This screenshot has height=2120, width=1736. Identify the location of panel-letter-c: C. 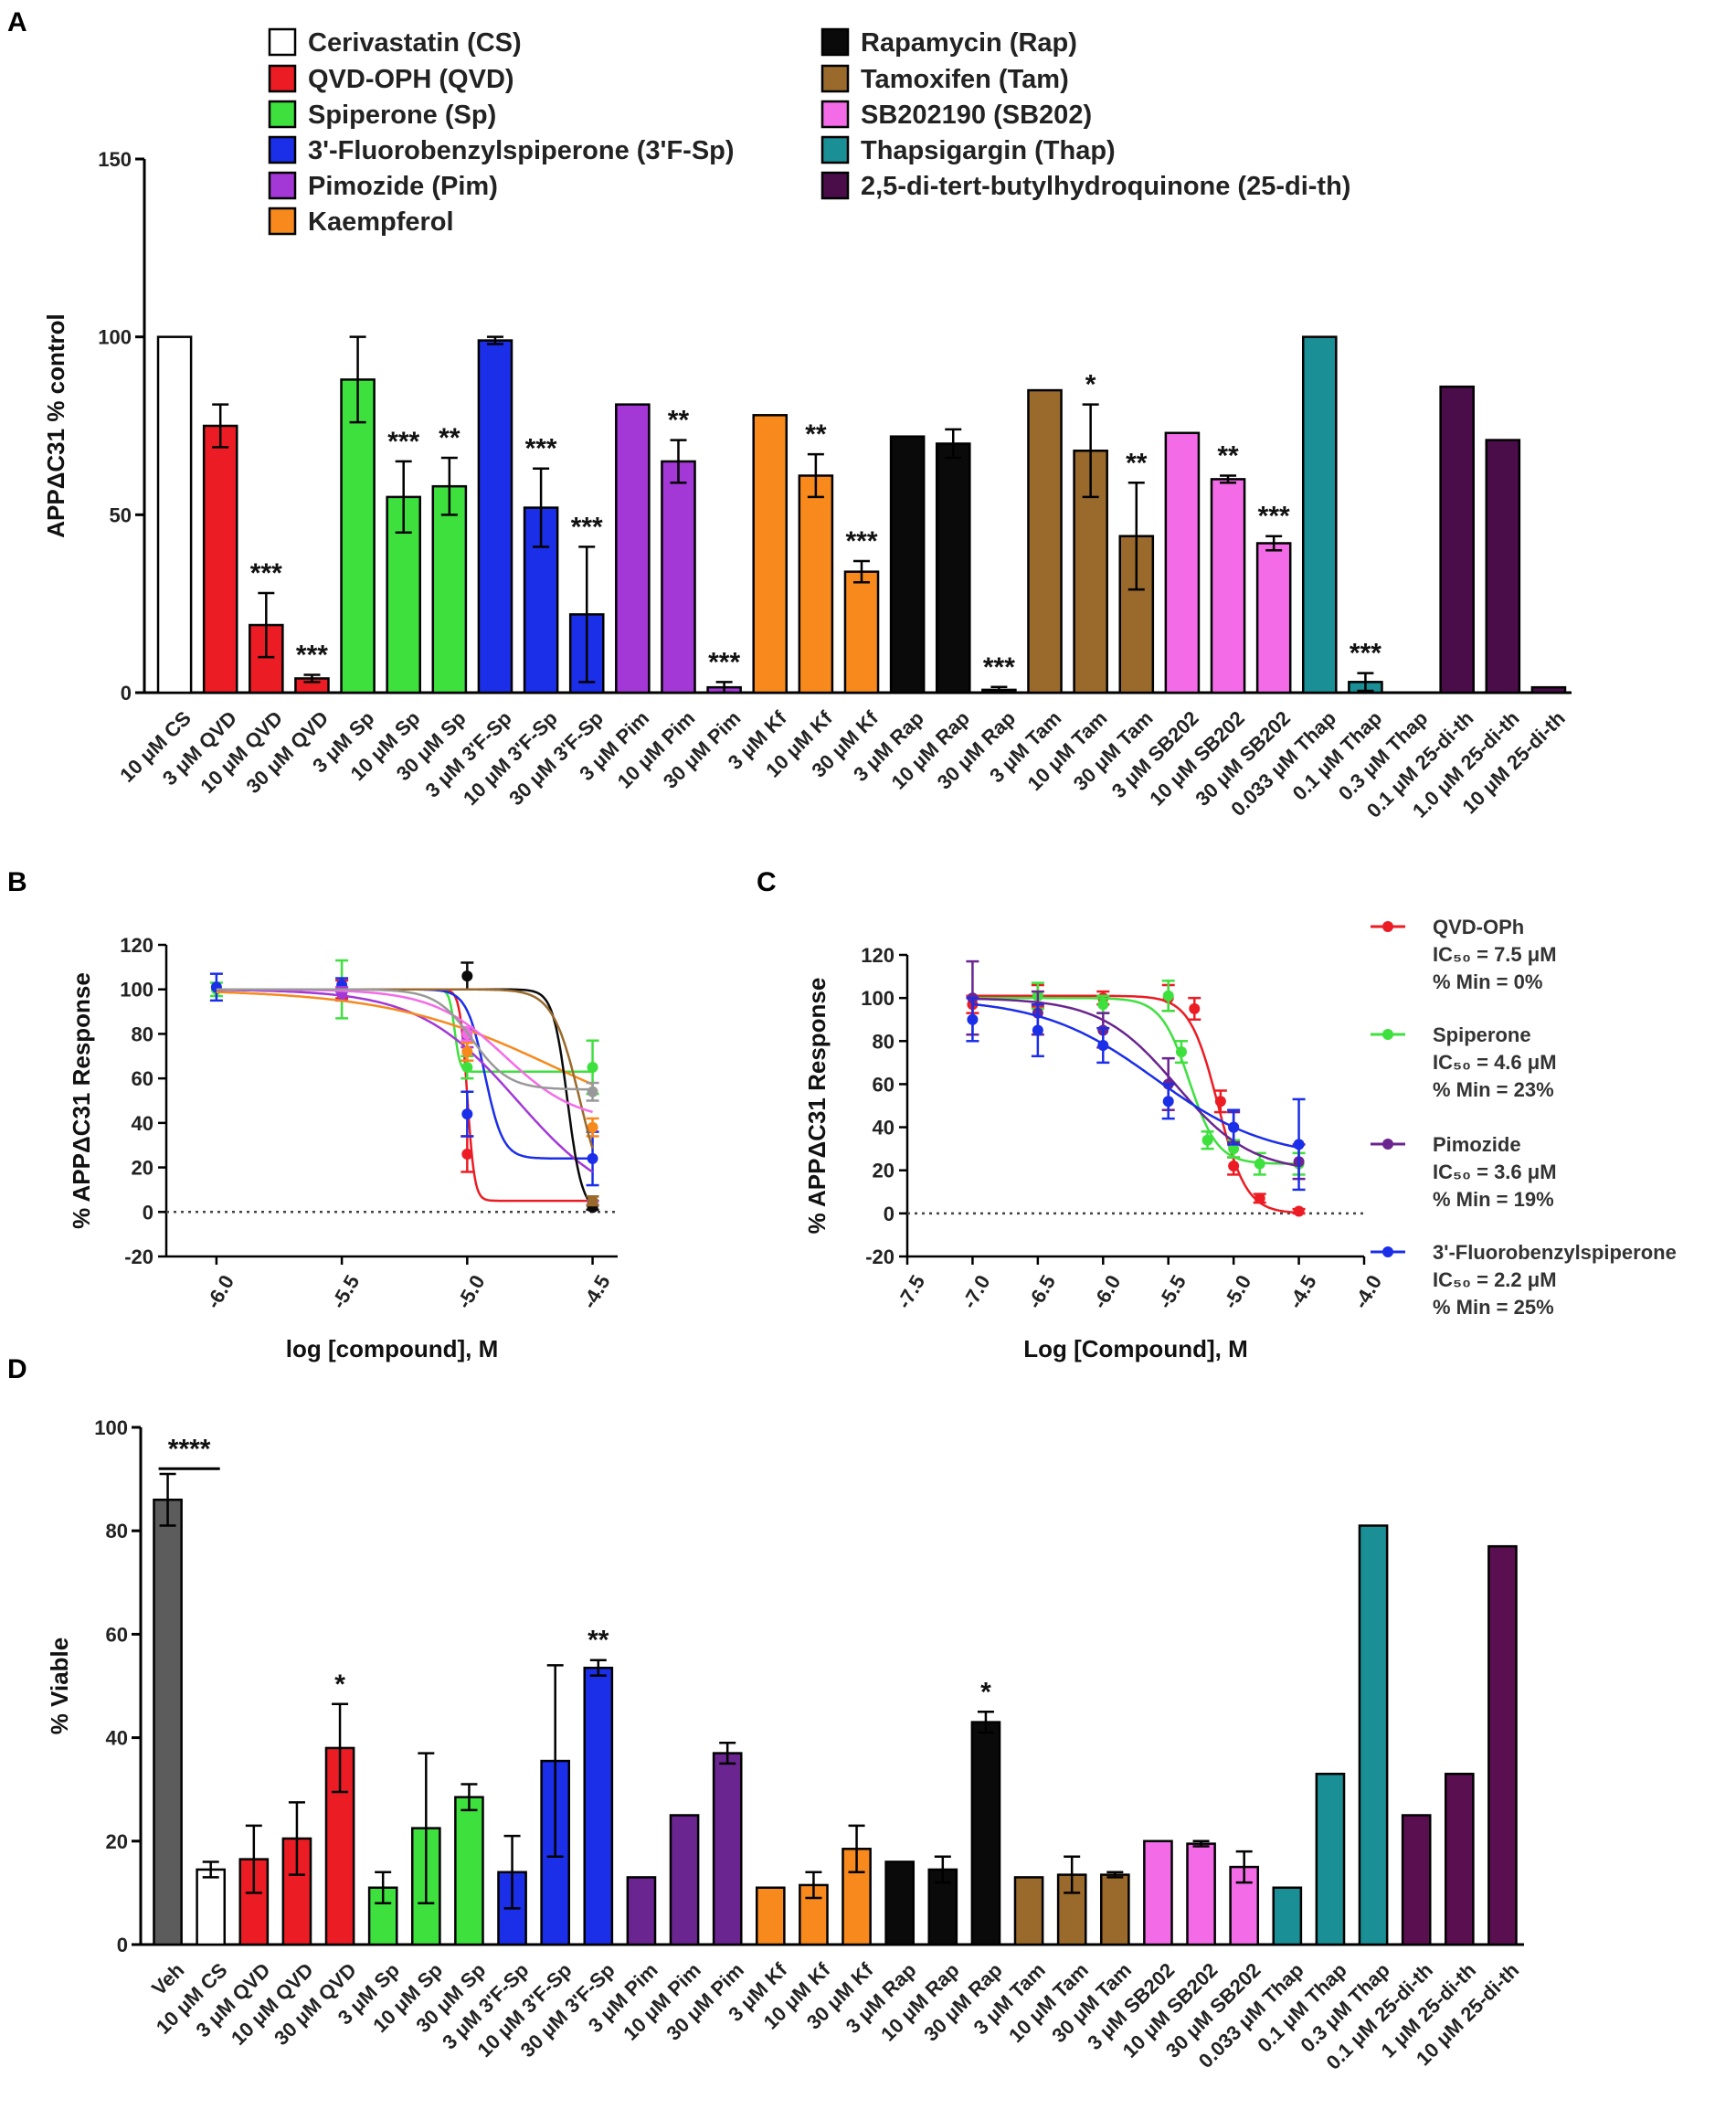
(767, 882).